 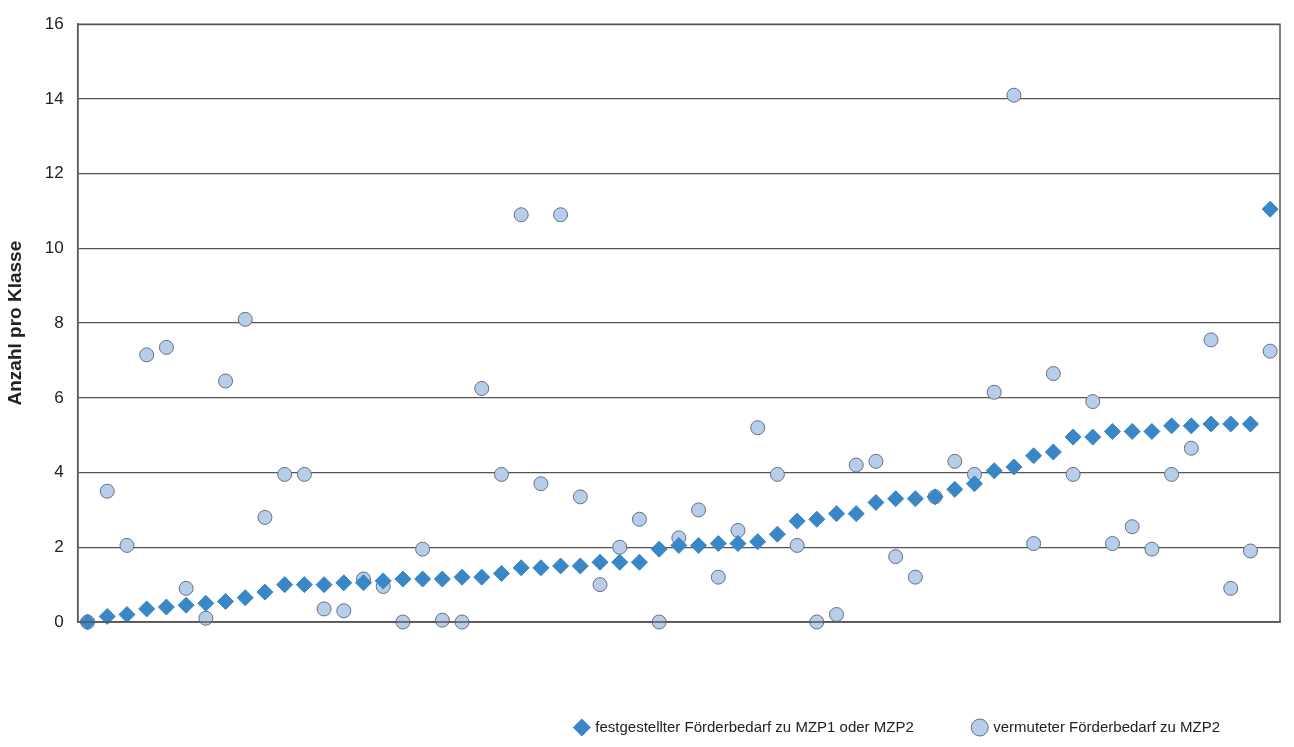 I want to click on y-tick-label: 4, so click(x=59, y=472).